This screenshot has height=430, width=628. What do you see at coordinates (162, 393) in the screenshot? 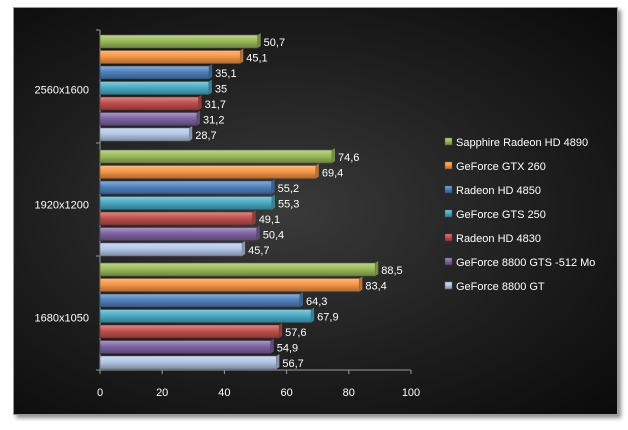
I see `x-tick-label: 20` at bounding box center [162, 393].